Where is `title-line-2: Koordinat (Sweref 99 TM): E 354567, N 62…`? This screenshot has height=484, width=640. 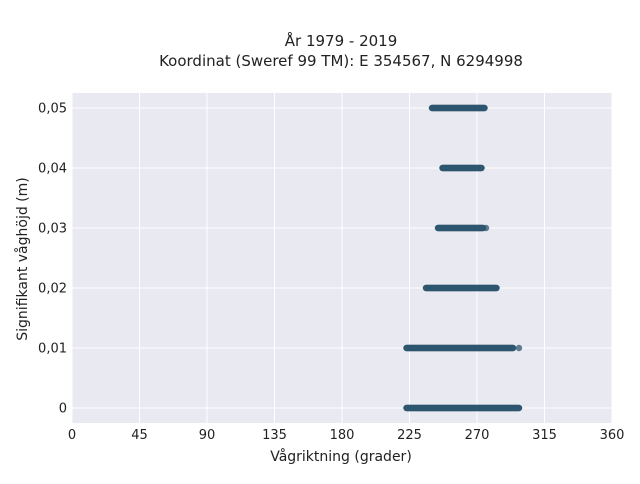 title-line-2: Koordinat (Sweref 99 TM): E 354567, N 62… is located at coordinates (341, 61).